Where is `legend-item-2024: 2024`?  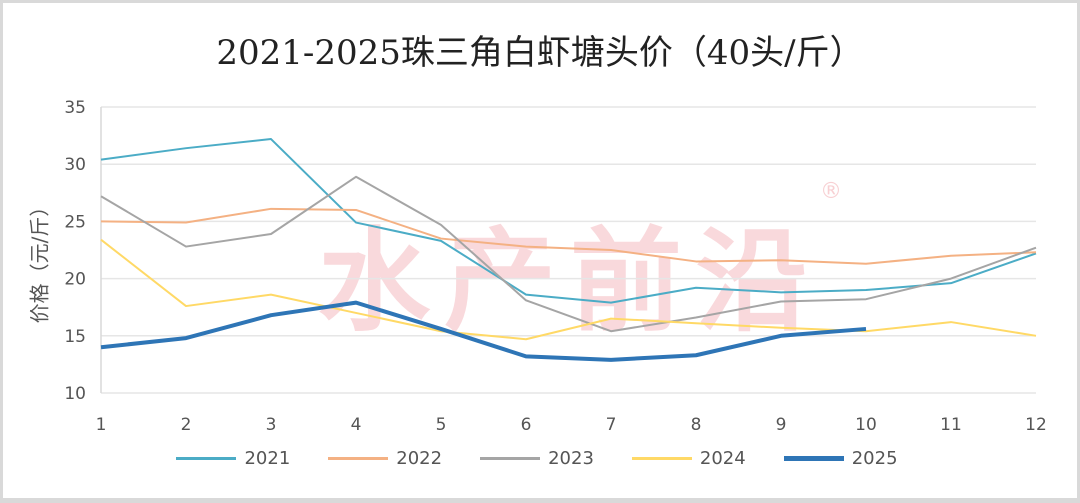
legend-item-2024: 2024 is located at coordinates (688, 458).